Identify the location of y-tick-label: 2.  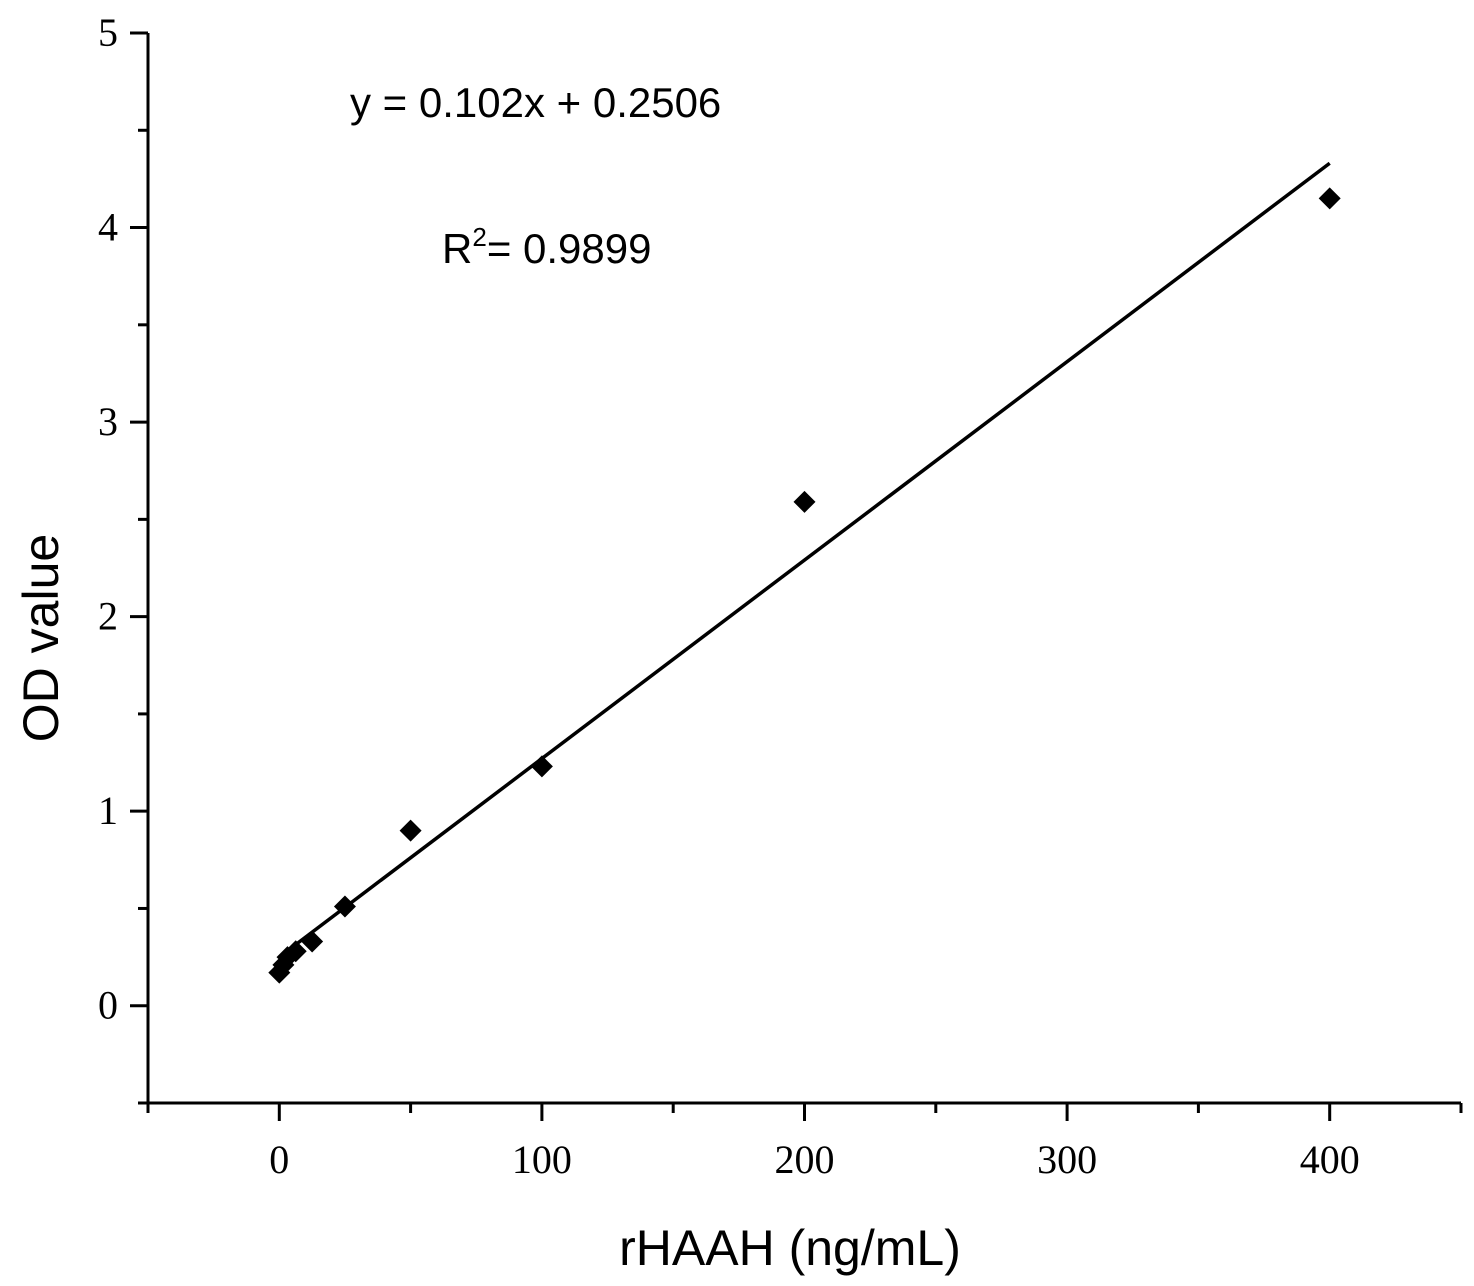
(108, 616).